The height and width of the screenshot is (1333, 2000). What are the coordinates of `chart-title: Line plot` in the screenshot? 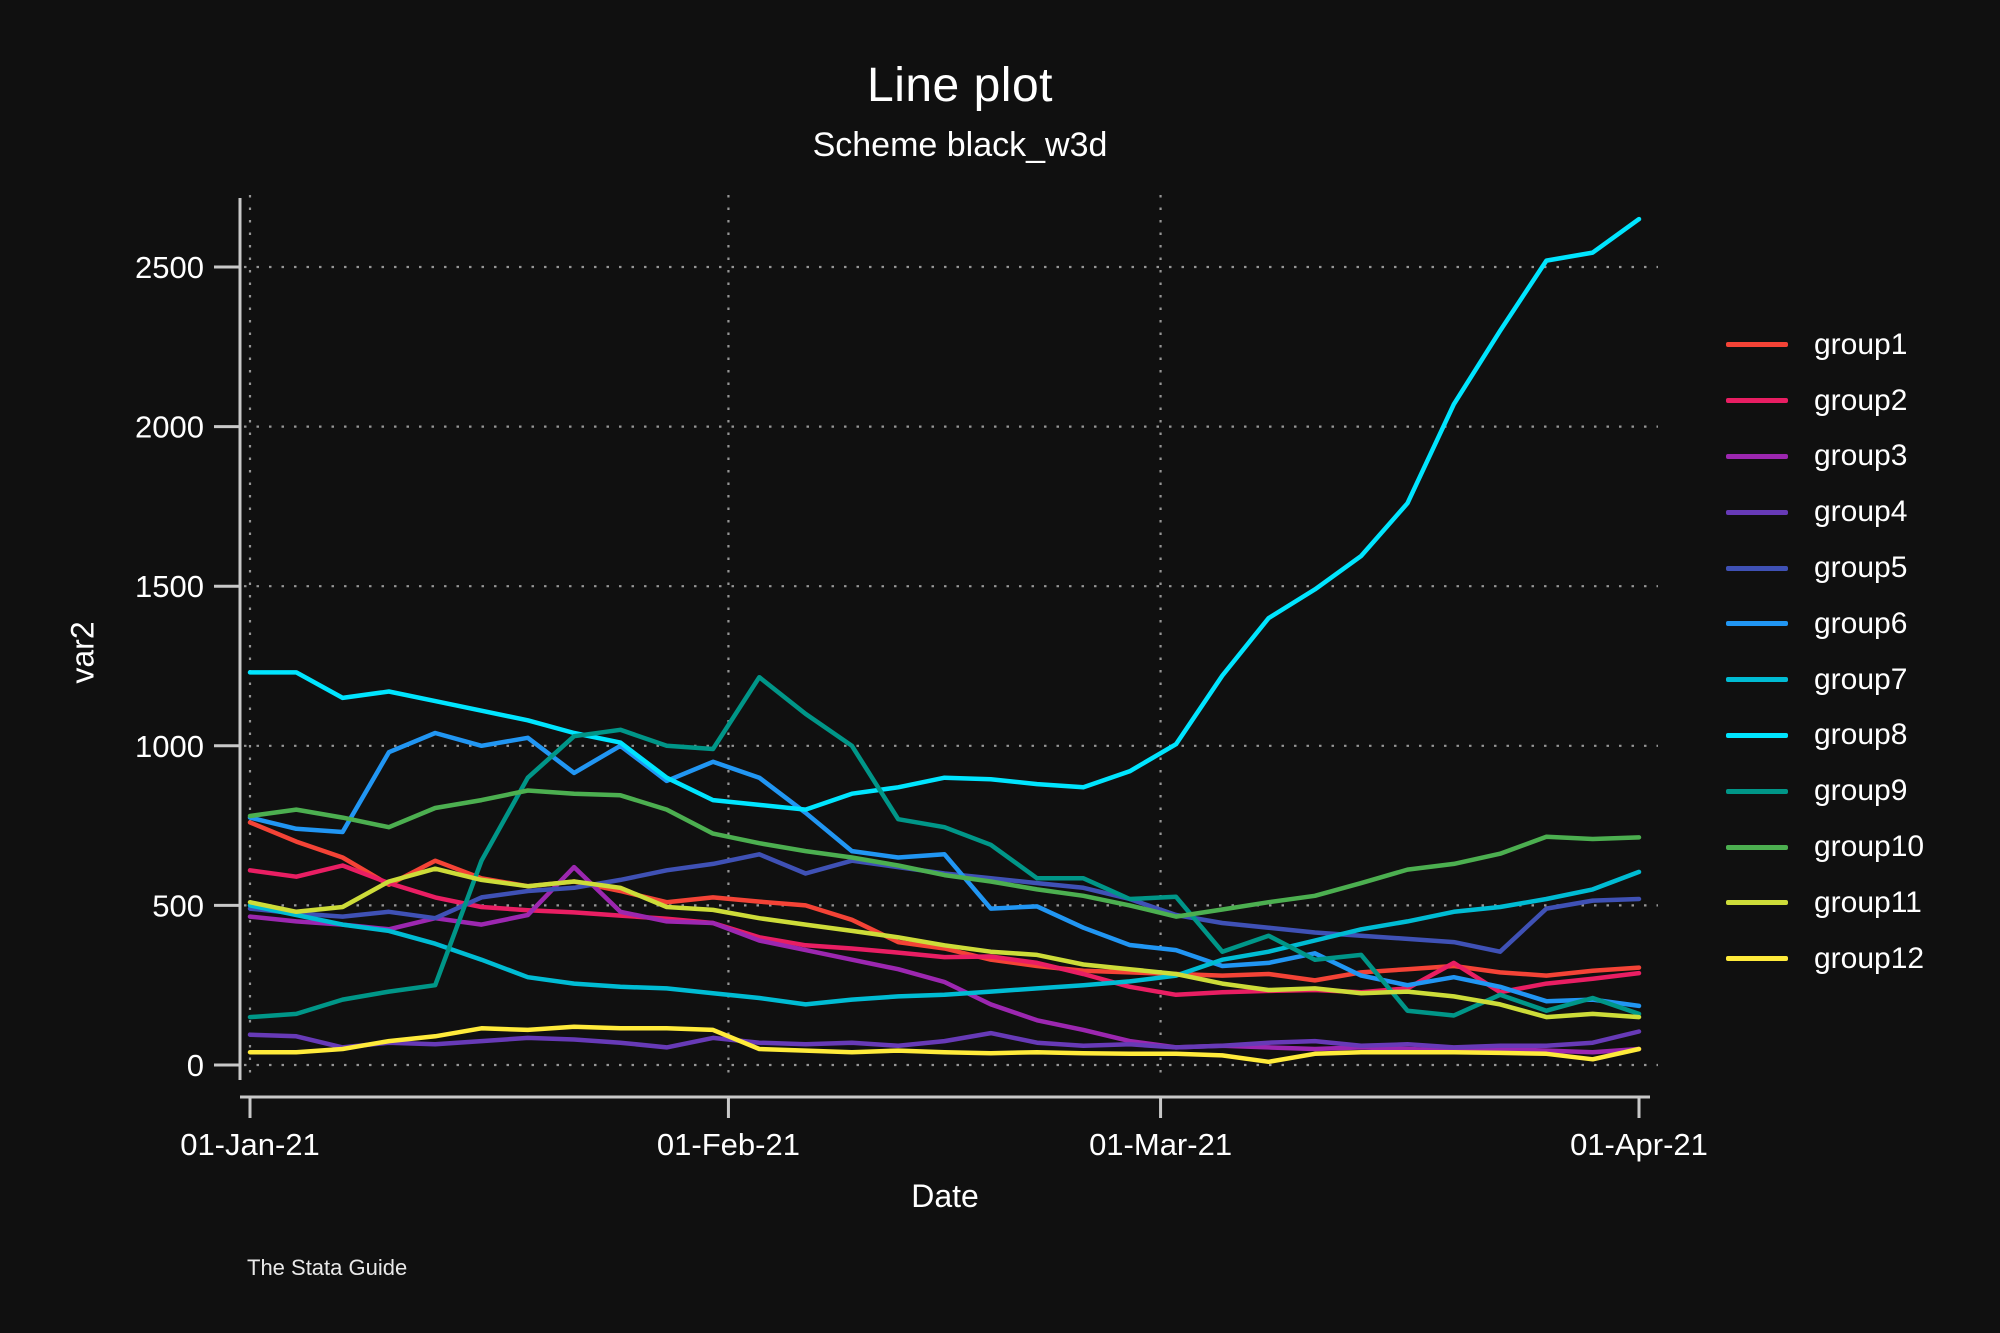 It's located at (960, 85).